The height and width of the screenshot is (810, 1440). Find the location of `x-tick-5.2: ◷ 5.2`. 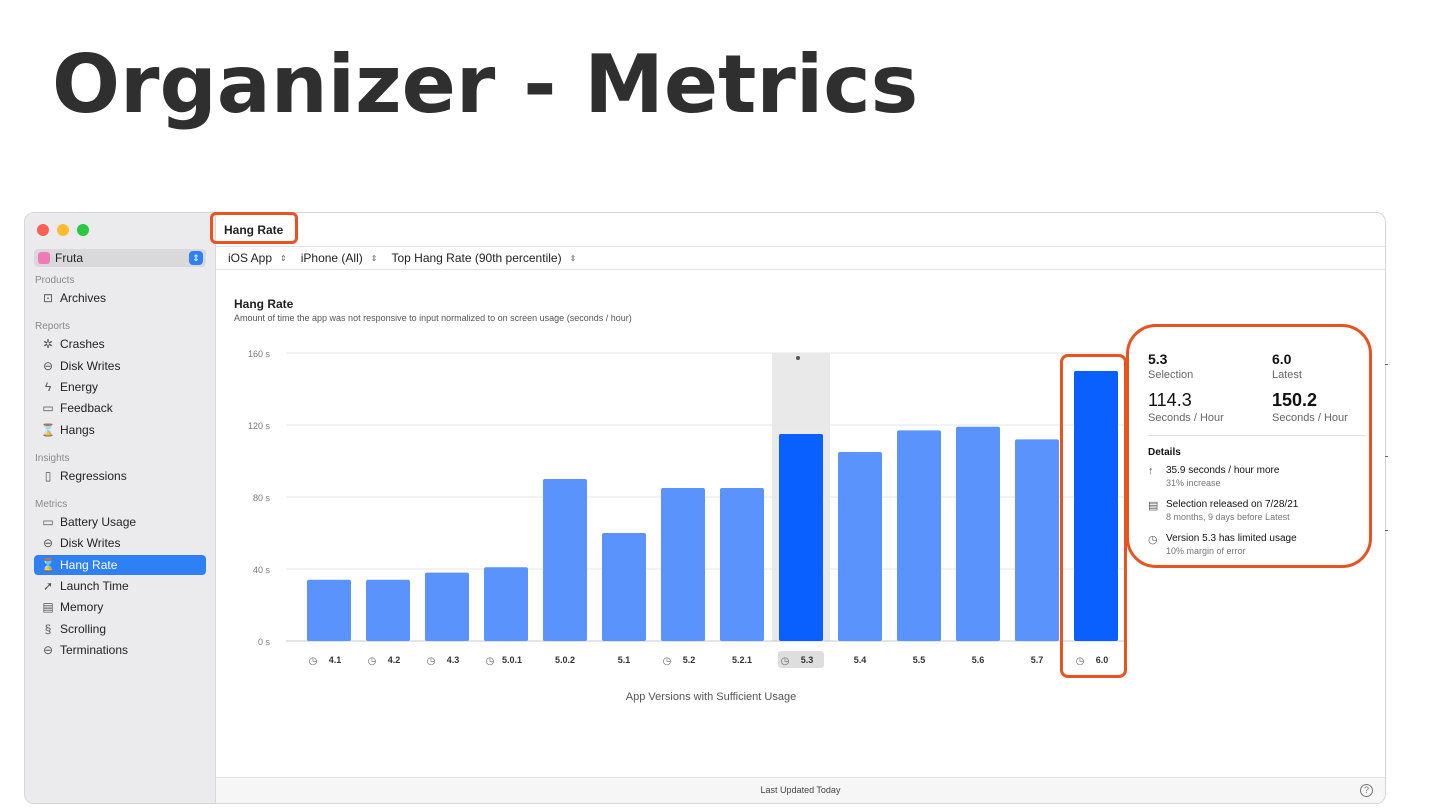

x-tick-5.2: ◷ 5.2 is located at coordinates (679, 661).